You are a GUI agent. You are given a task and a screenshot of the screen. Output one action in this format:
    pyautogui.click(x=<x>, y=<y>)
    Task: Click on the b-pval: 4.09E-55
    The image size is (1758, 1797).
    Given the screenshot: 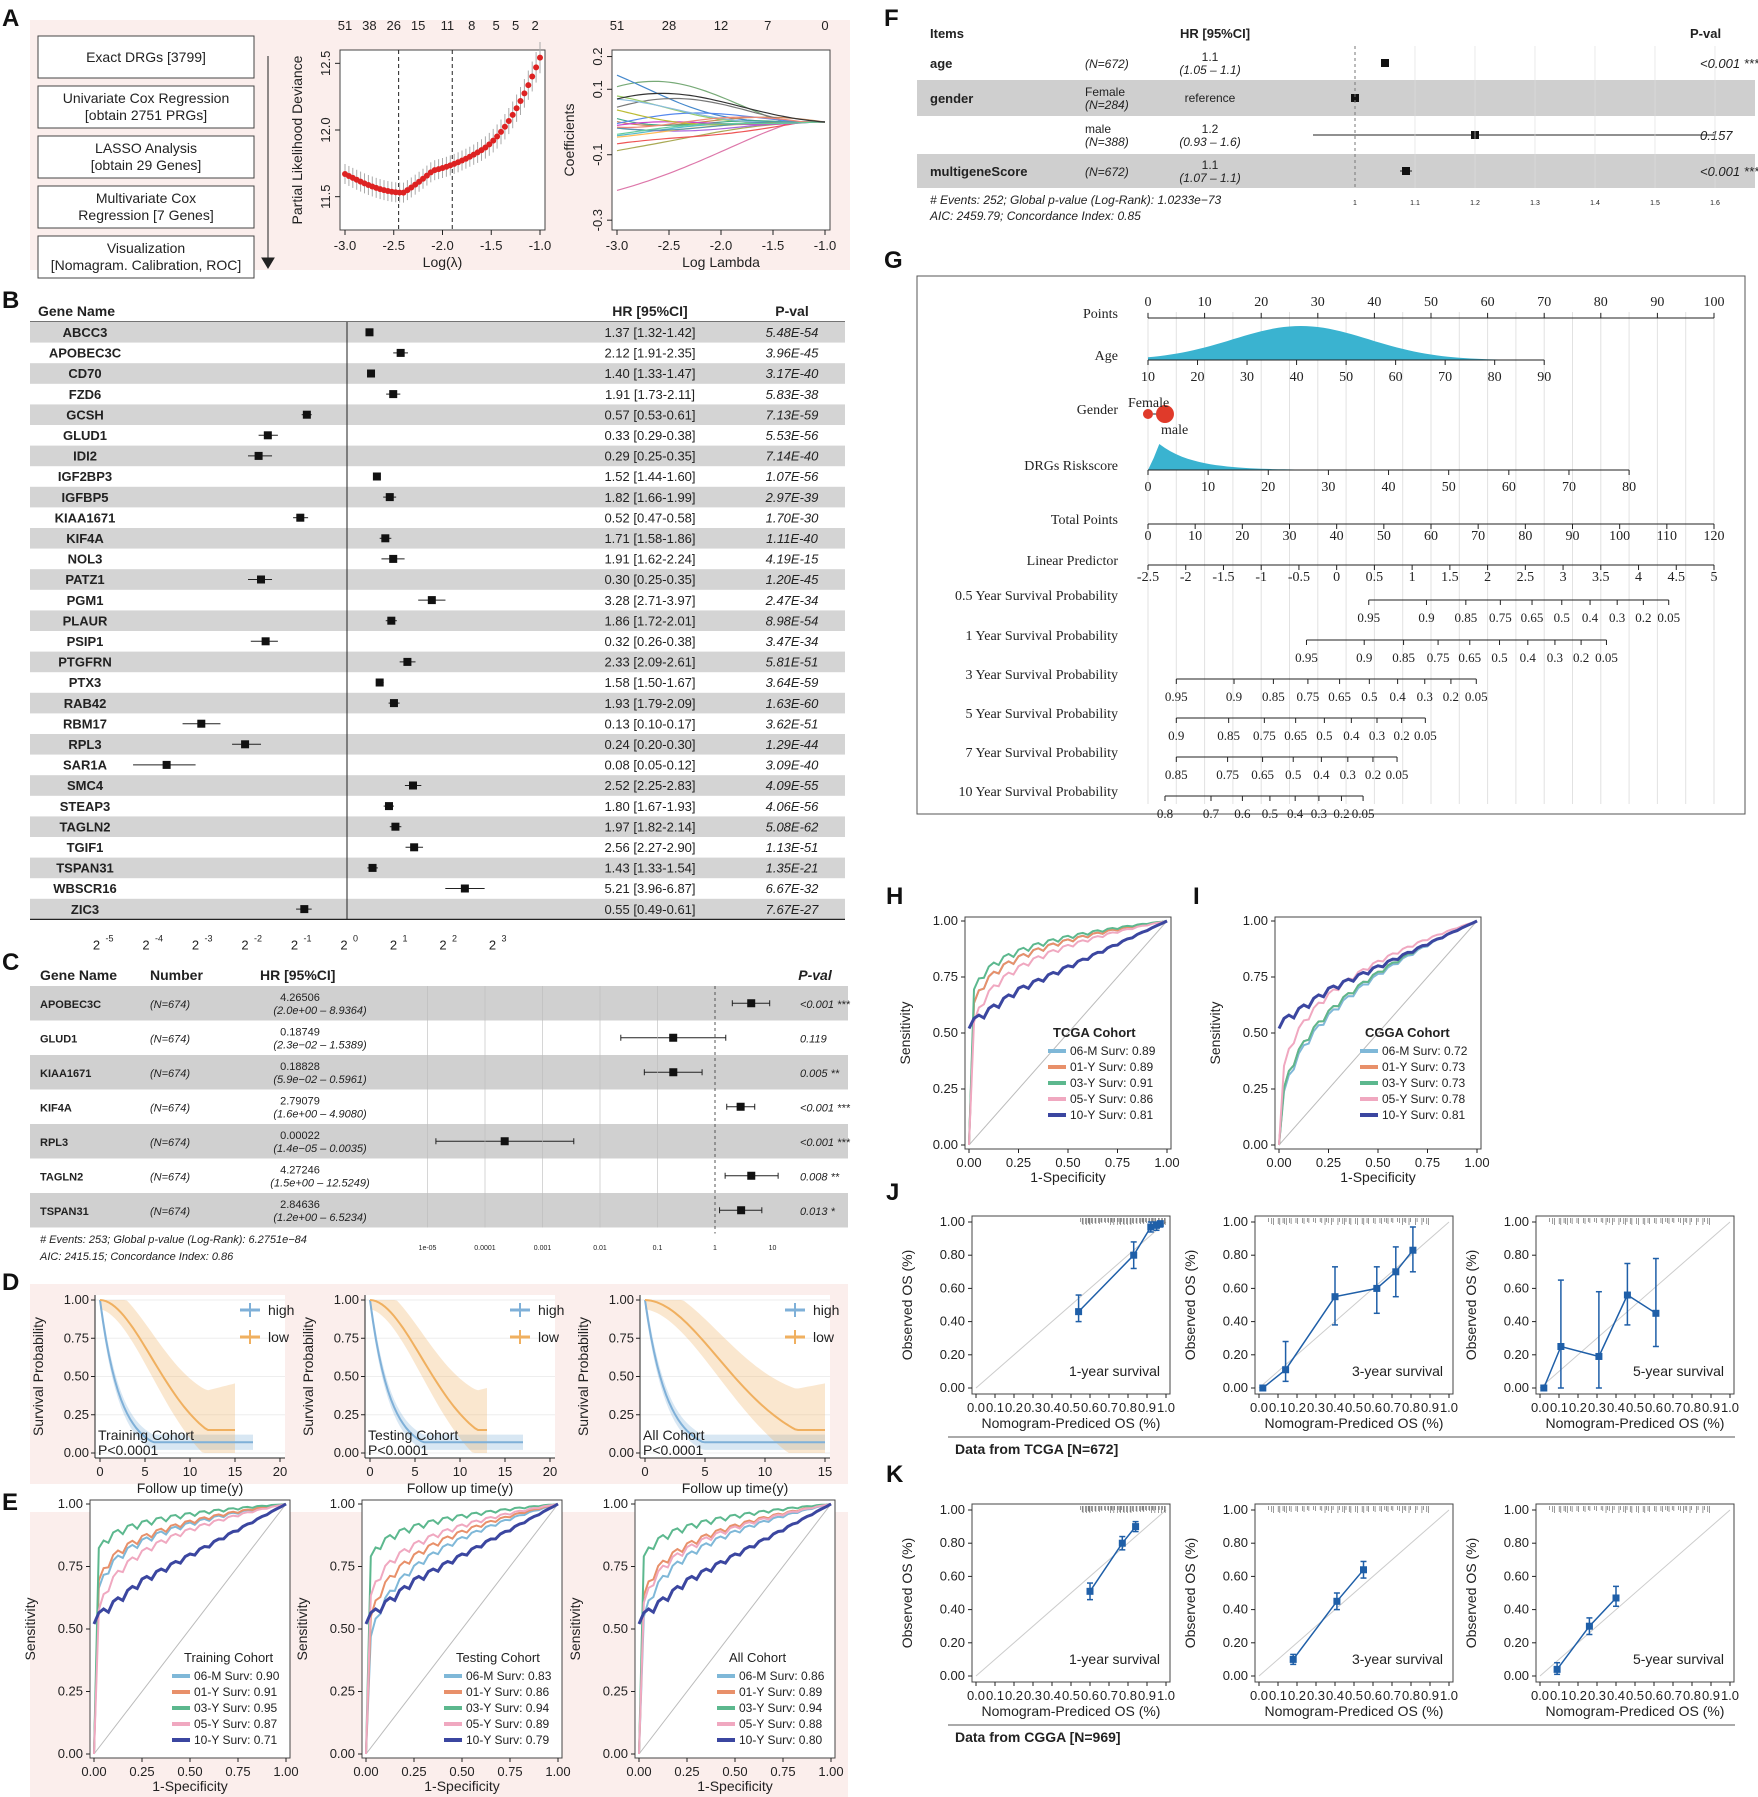 What is the action you would take?
    pyautogui.click(x=793, y=785)
    